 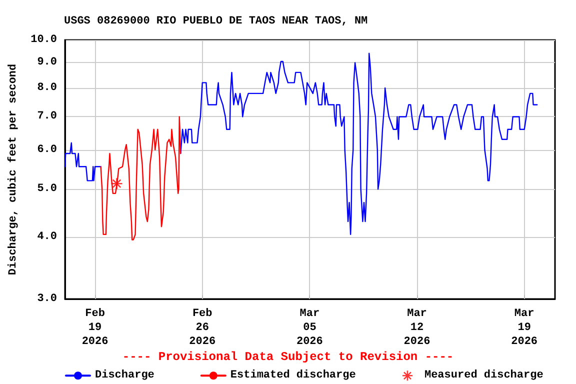 I want to click on legend-label: Measured discharge, so click(x=484, y=376).